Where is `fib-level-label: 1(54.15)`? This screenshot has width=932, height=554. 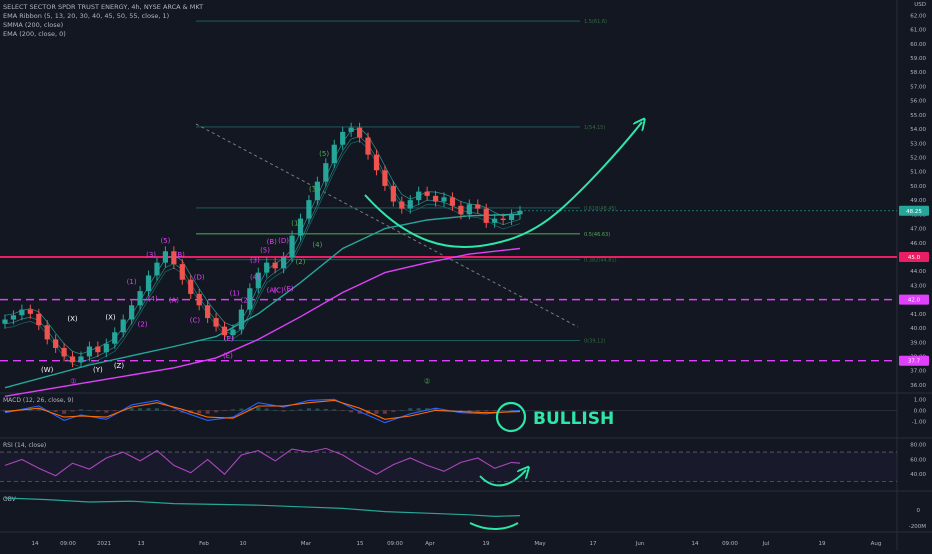
fib-level-label: 1(54.15) is located at coordinates (594, 128).